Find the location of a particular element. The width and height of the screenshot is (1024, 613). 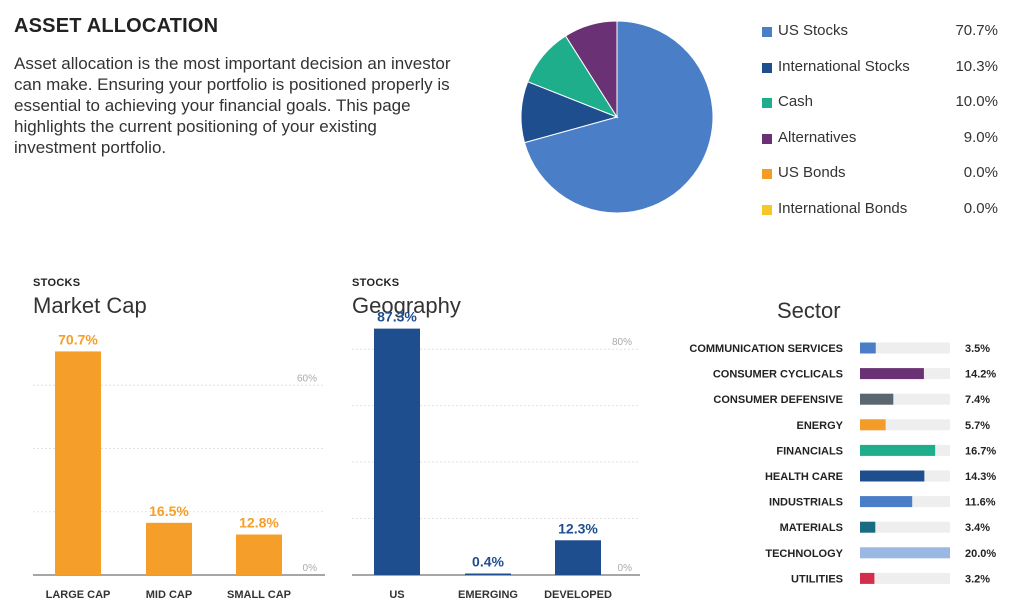

legend-value: 10.0% is located at coordinates (976, 102).